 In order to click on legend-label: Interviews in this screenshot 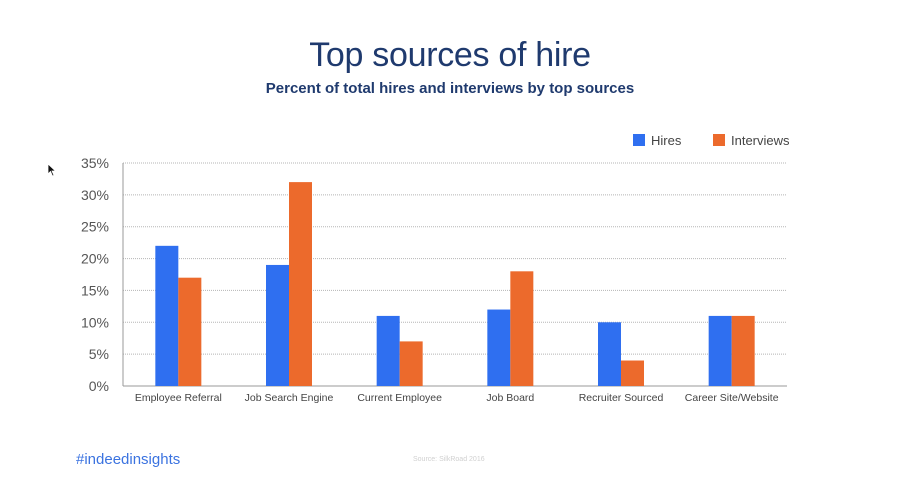, I will do `click(760, 140)`.